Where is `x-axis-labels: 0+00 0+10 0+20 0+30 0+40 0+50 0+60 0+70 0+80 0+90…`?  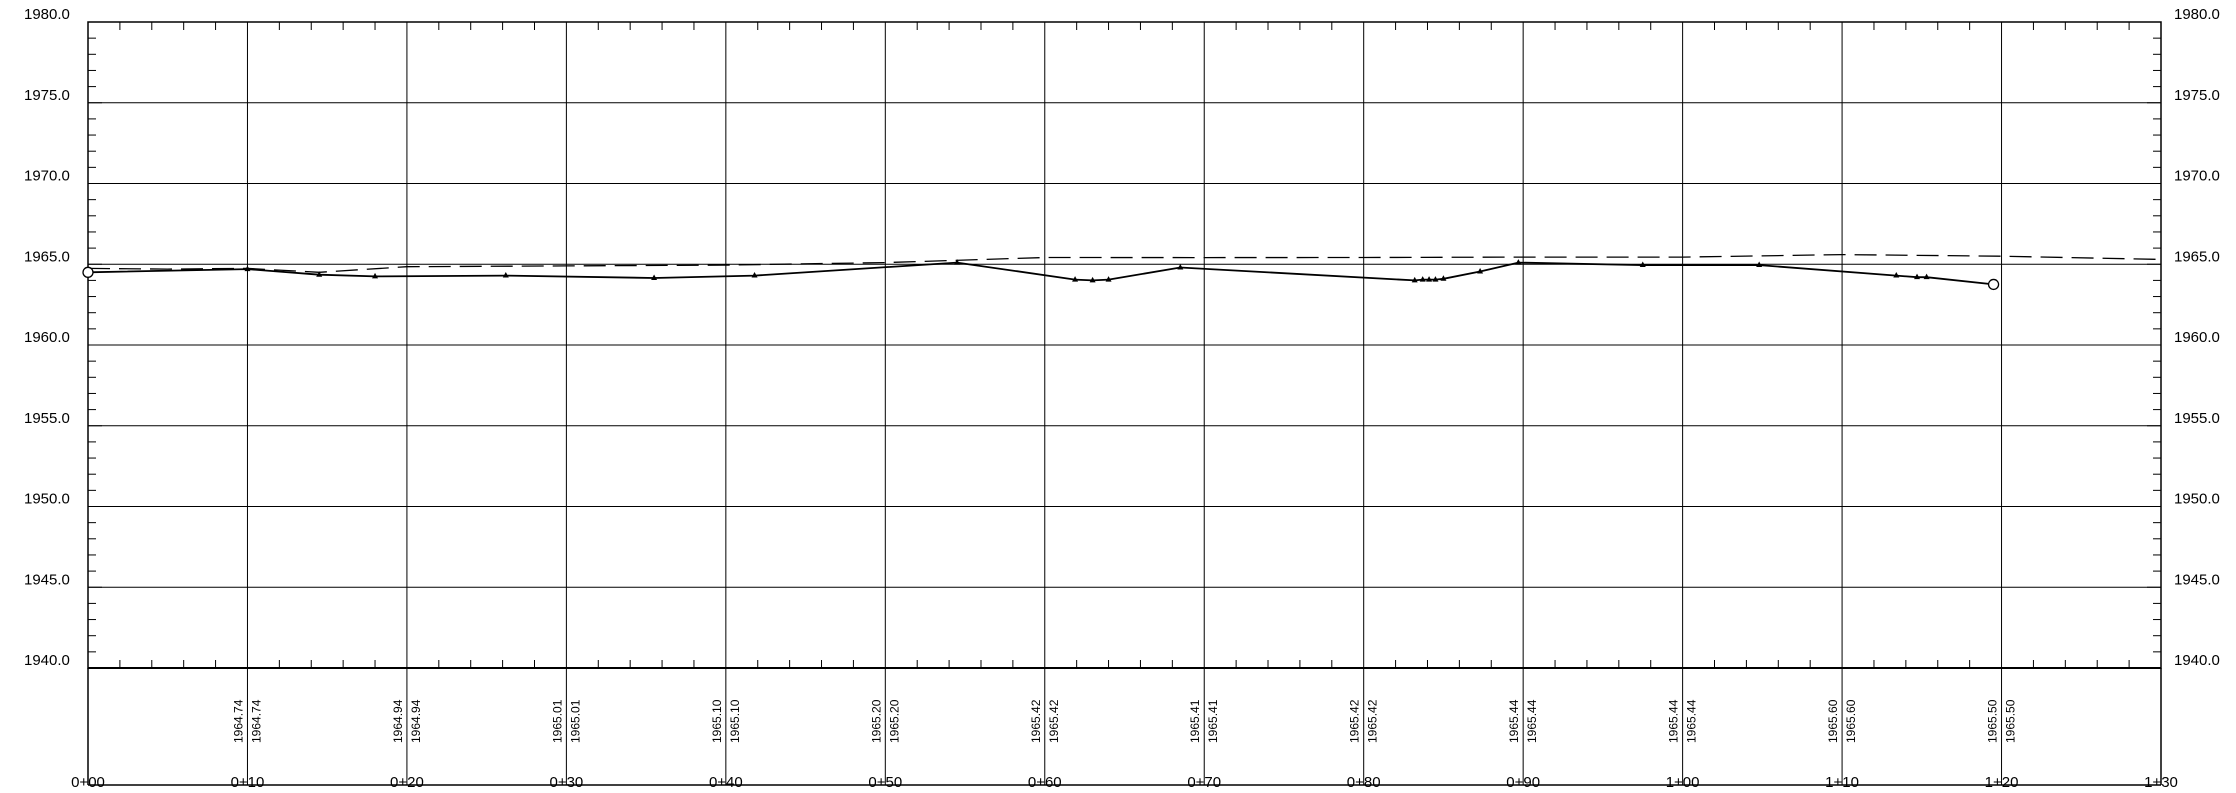 x-axis-labels: 0+00 0+10 0+20 0+30 0+40 0+50 0+60 0+70 0+80 0+90… is located at coordinates (1124, 782).